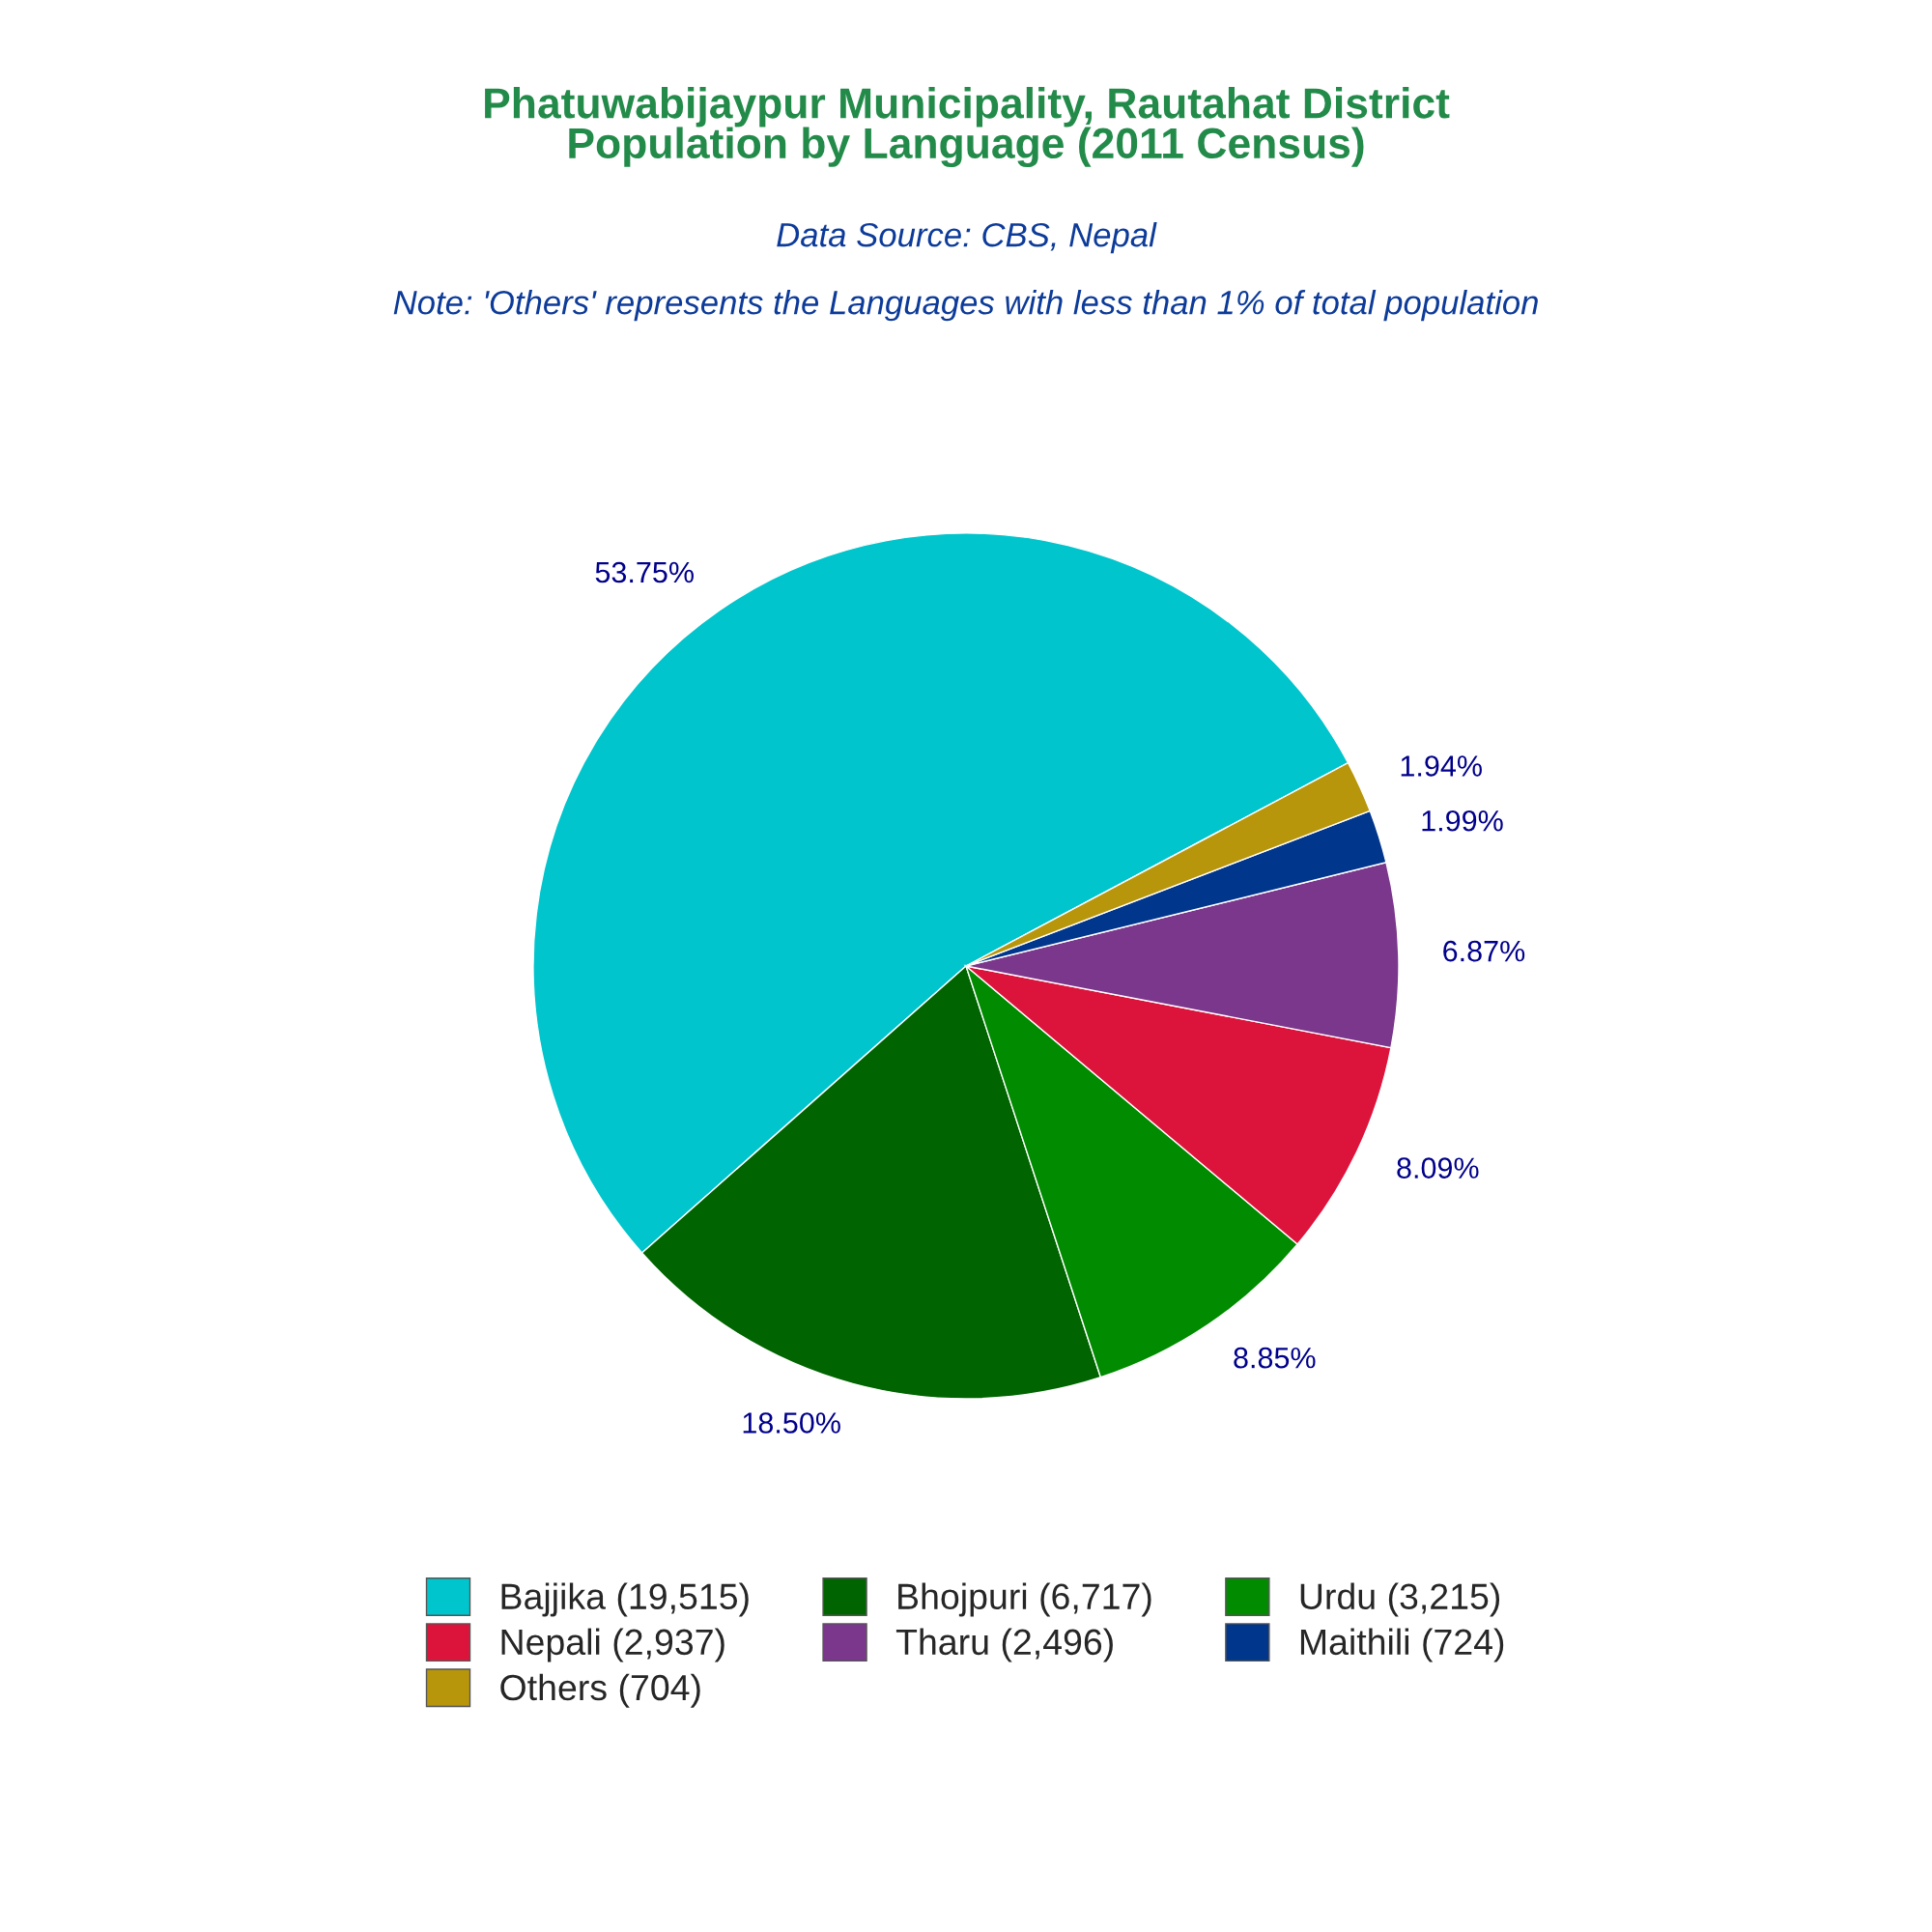 The image size is (1932, 1932). What do you see at coordinates (612, 1645) in the screenshot?
I see `legend-label: Nepali (2,937)` at bounding box center [612, 1645].